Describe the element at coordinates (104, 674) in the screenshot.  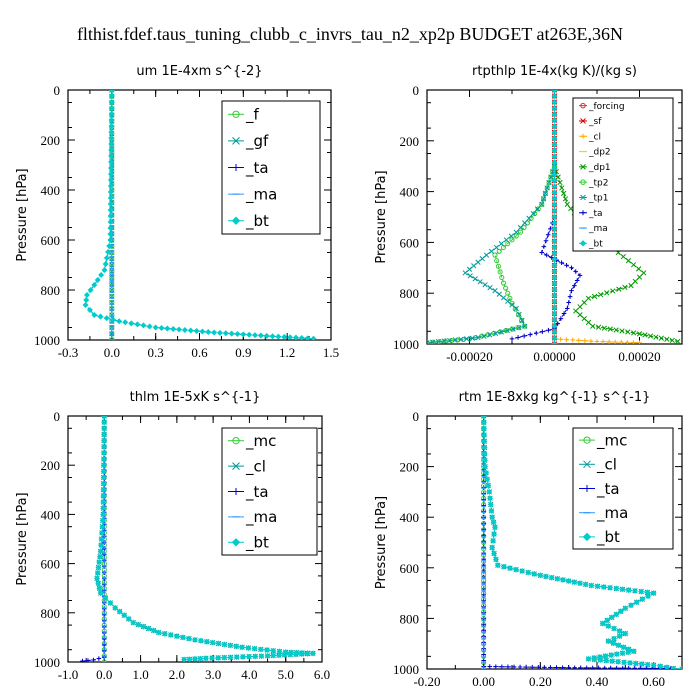
I see `x-tick-label: 0.0` at that location.